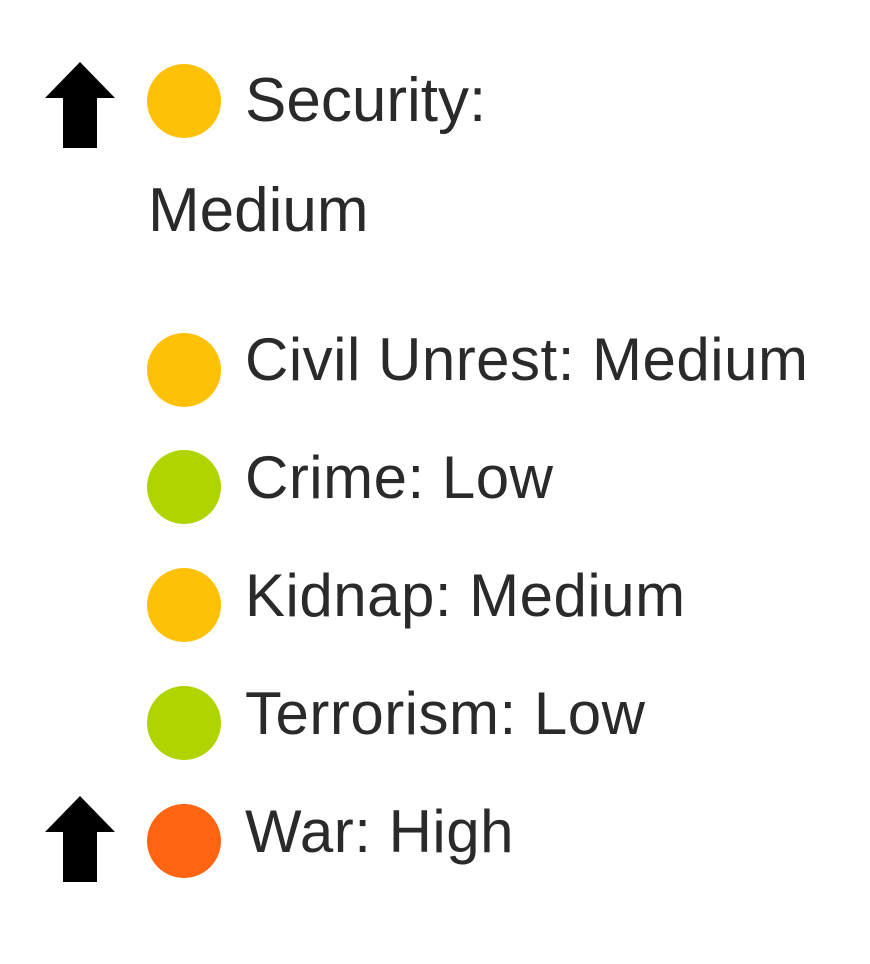  Describe the element at coordinates (445, 713) in the screenshot. I see `item-label: Terrorism: Low` at that location.